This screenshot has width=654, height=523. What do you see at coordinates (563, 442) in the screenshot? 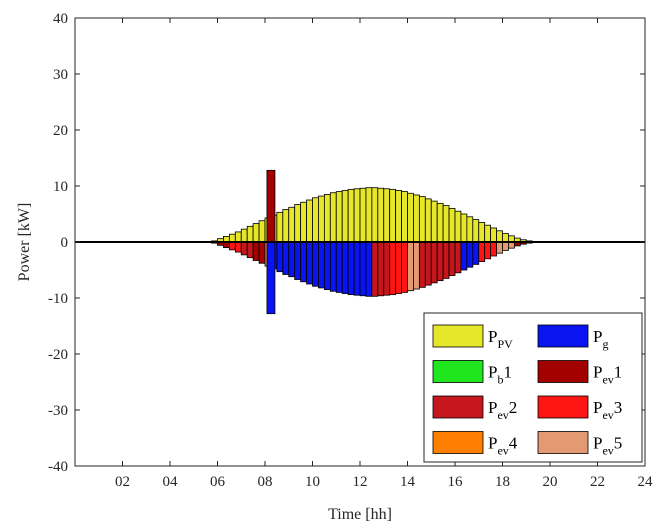
I see `legend-swatch-ev5` at bounding box center [563, 442].